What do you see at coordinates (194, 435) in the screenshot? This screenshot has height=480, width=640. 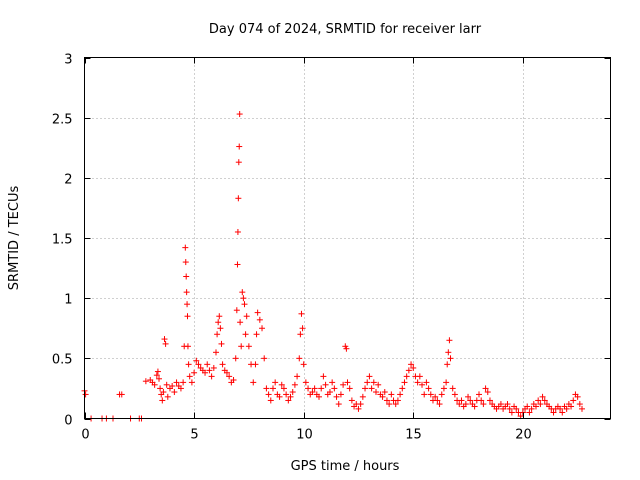 I see `x-tick-label: 5` at bounding box center [194, 435].